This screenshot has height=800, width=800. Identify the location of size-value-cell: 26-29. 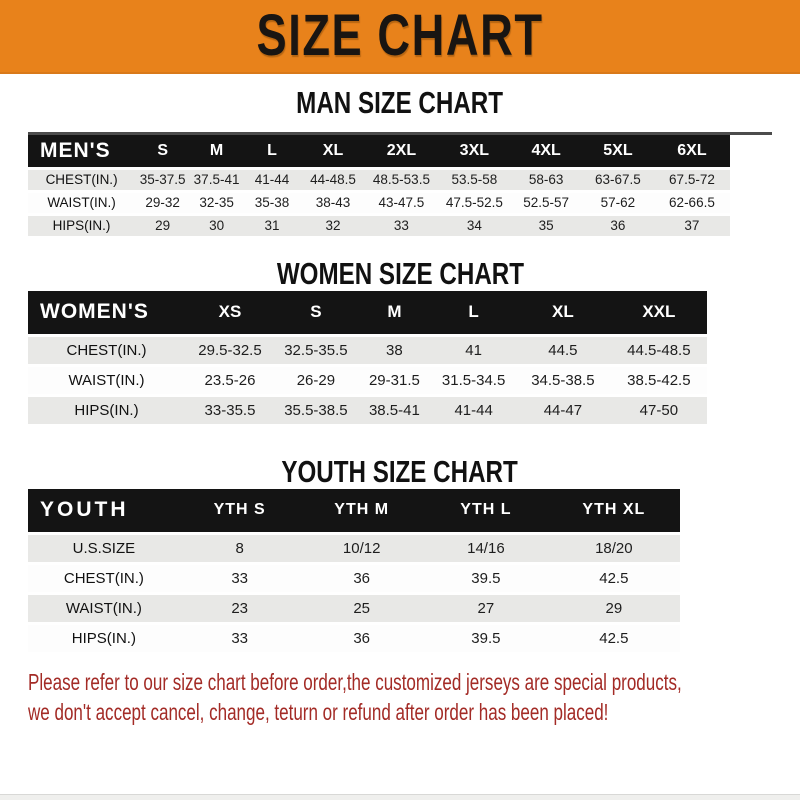
(316, 380).